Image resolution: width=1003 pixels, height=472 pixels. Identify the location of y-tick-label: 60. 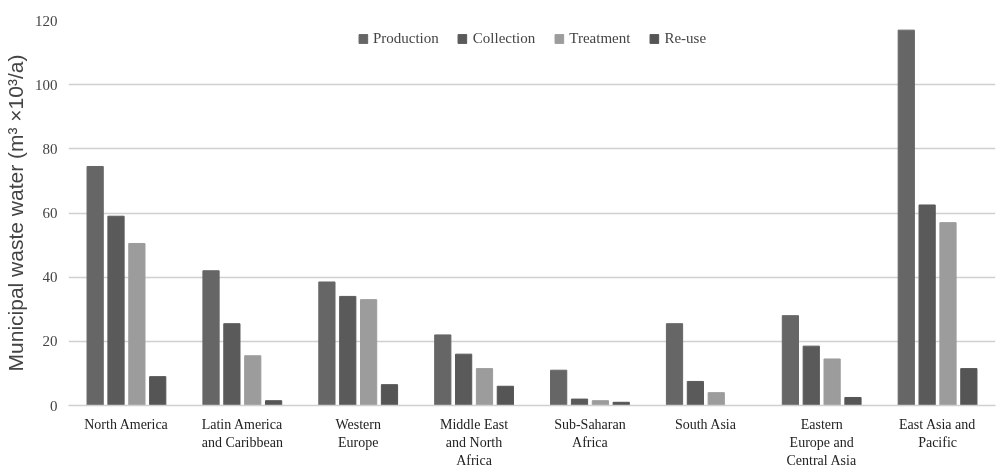
(50, 213).